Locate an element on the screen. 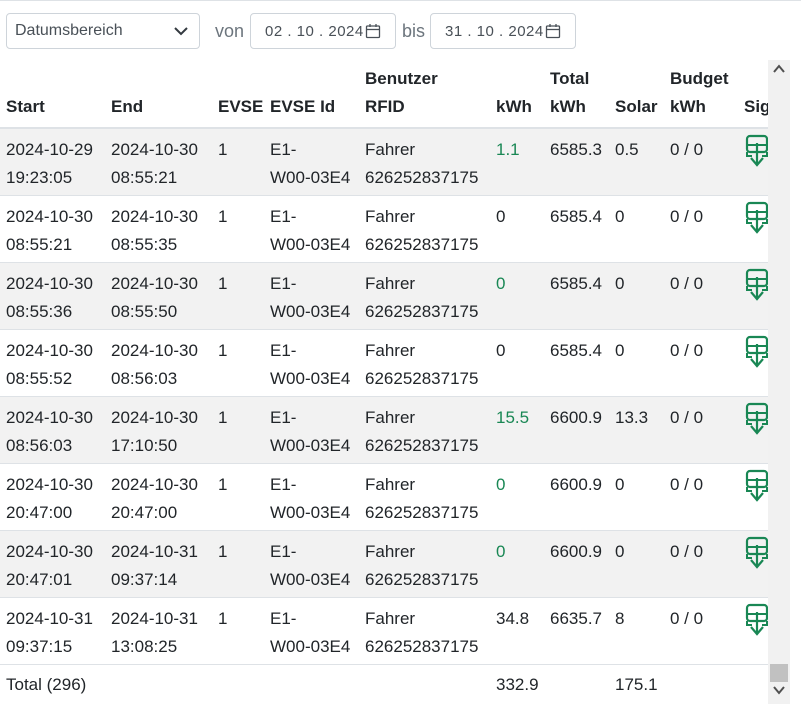  cell-end: 2024-10-30 17:10:50 is located at coordinates (158, 430).